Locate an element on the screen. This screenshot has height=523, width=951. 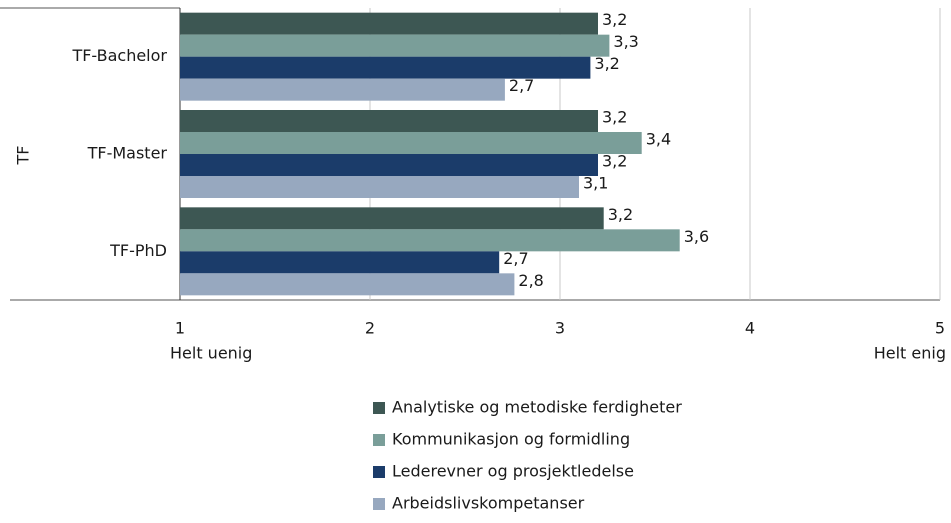
x-tick-label: 1 is located at coordinates (180, 328).